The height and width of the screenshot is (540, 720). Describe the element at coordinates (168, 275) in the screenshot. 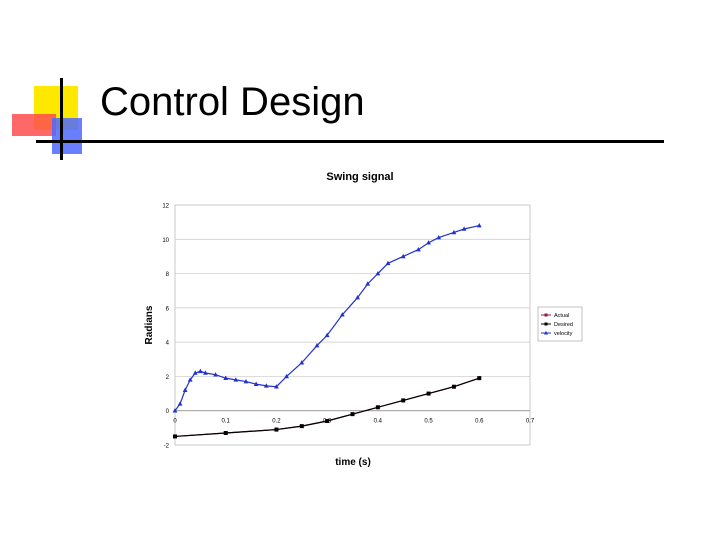

I see `y-tick-label: 8` at that location.